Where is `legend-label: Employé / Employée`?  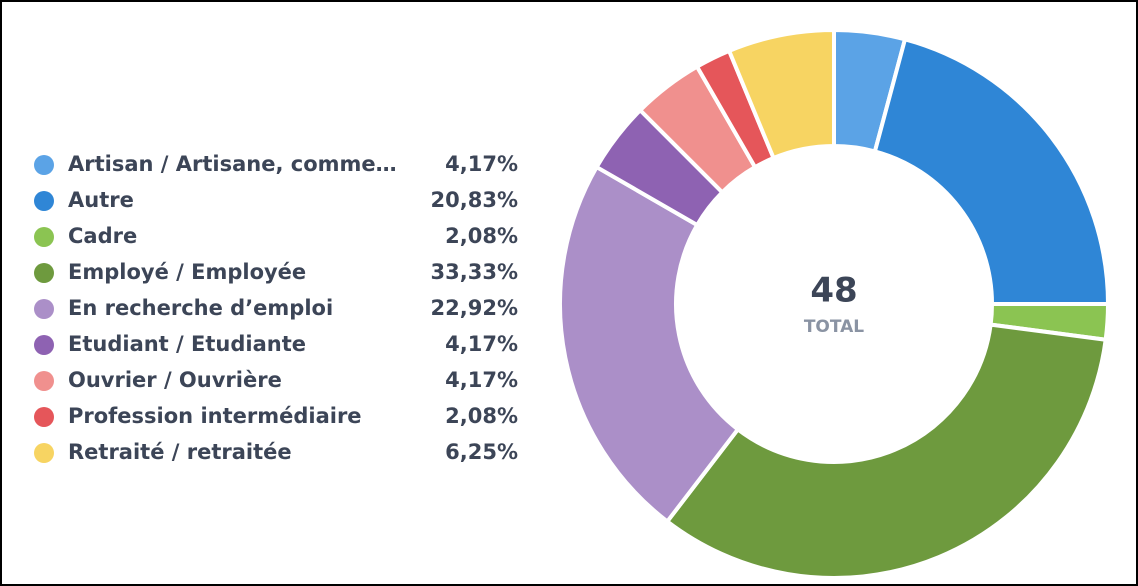
legend-label: Employé / Employée is located at coordinates (187, 272).